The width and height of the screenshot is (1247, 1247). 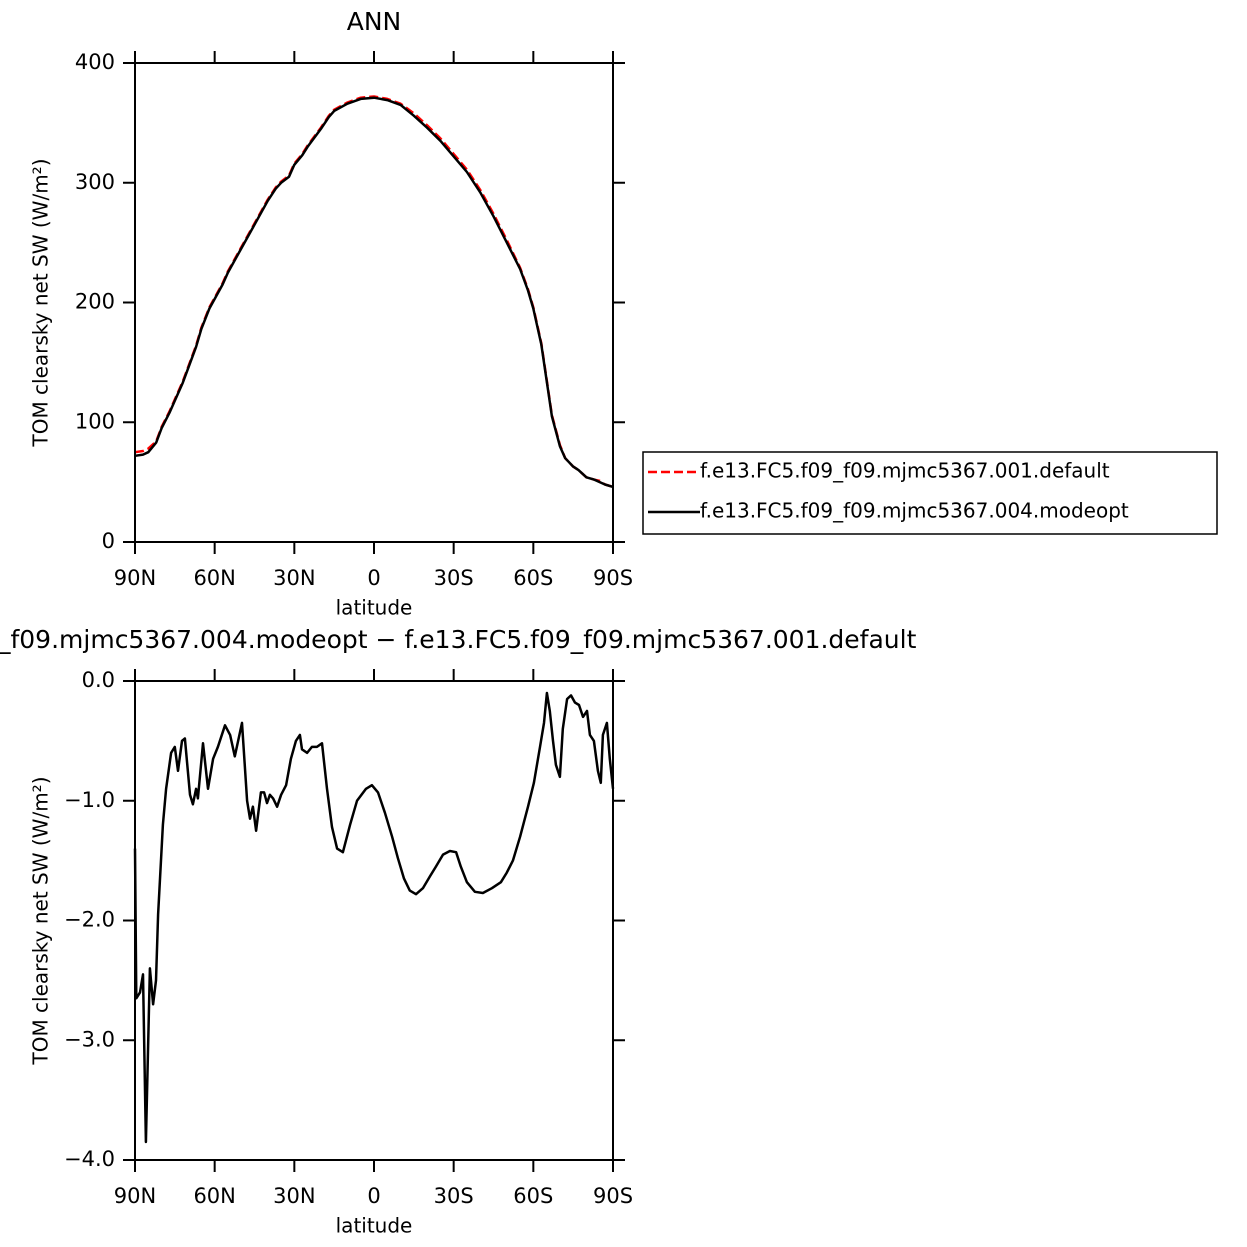 I want to click on y-tick-label: 200, so click(x=95, y=302).